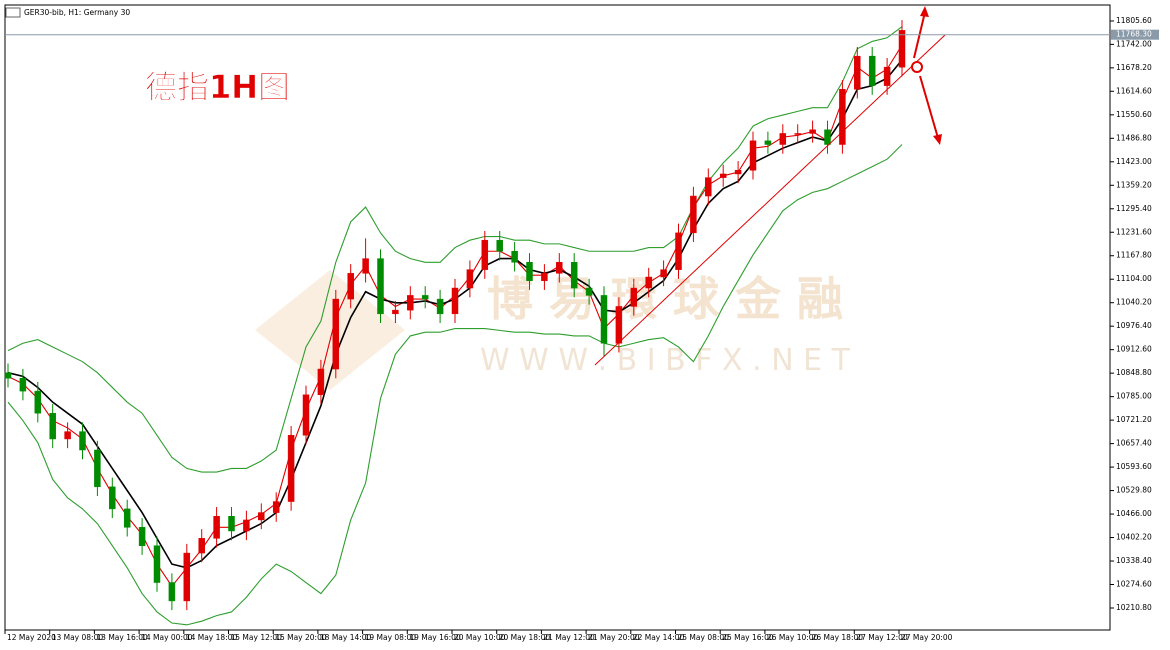 This screenshot has height=650, width=1170. Describe the element at coordinates (1134, 90) in the screenshot. I see `y-tick-label: 11614.60` at that location.